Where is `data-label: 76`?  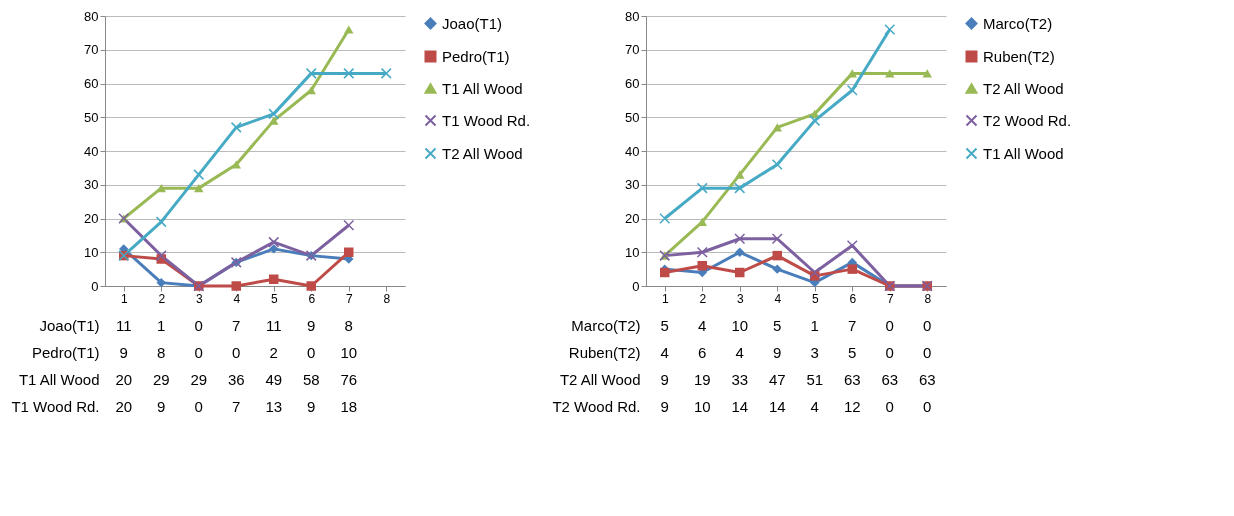 data-label: 76 is located at coordinates (349, 379).